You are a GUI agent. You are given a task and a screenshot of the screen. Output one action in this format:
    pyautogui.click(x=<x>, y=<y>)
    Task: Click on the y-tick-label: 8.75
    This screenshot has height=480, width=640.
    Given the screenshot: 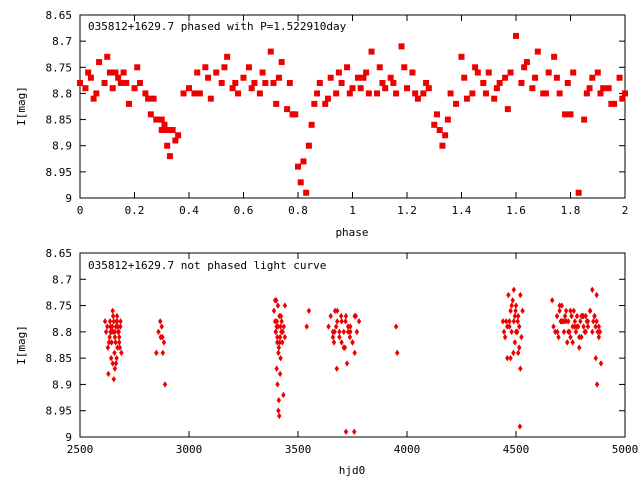 What is the action you would take?
    pyautogui.click(x=59, y=67)
    